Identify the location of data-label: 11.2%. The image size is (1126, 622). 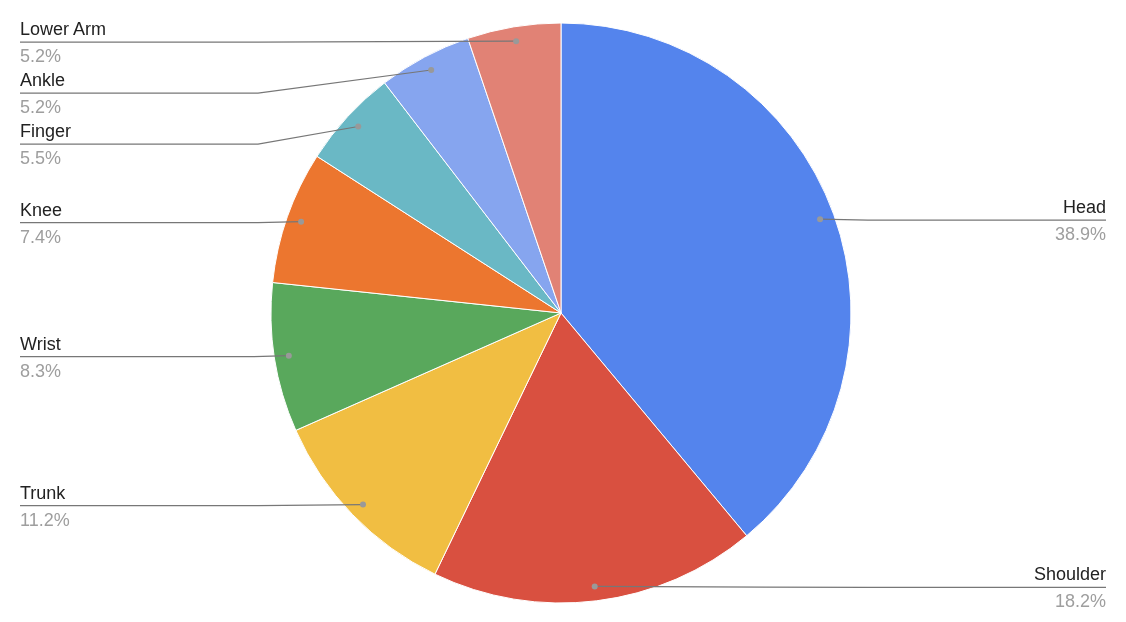
(45, 519).